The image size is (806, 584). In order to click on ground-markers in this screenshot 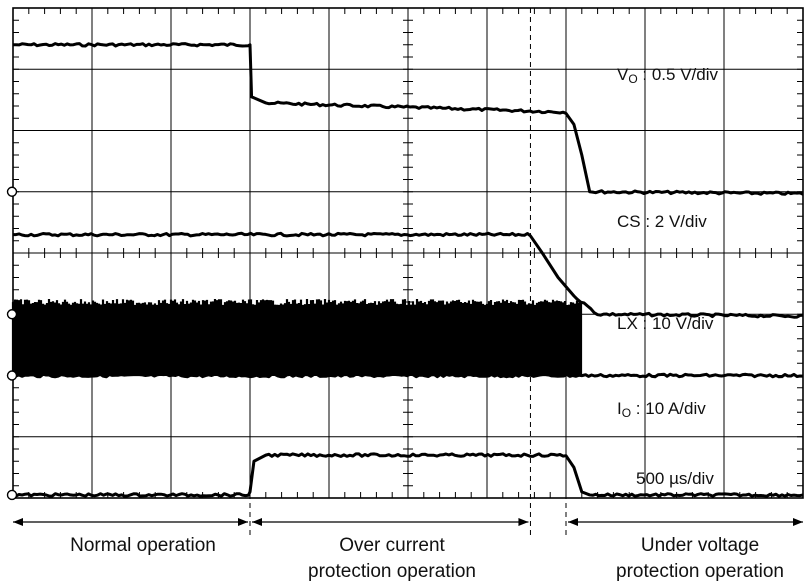, I will do `click(12, 343)`.